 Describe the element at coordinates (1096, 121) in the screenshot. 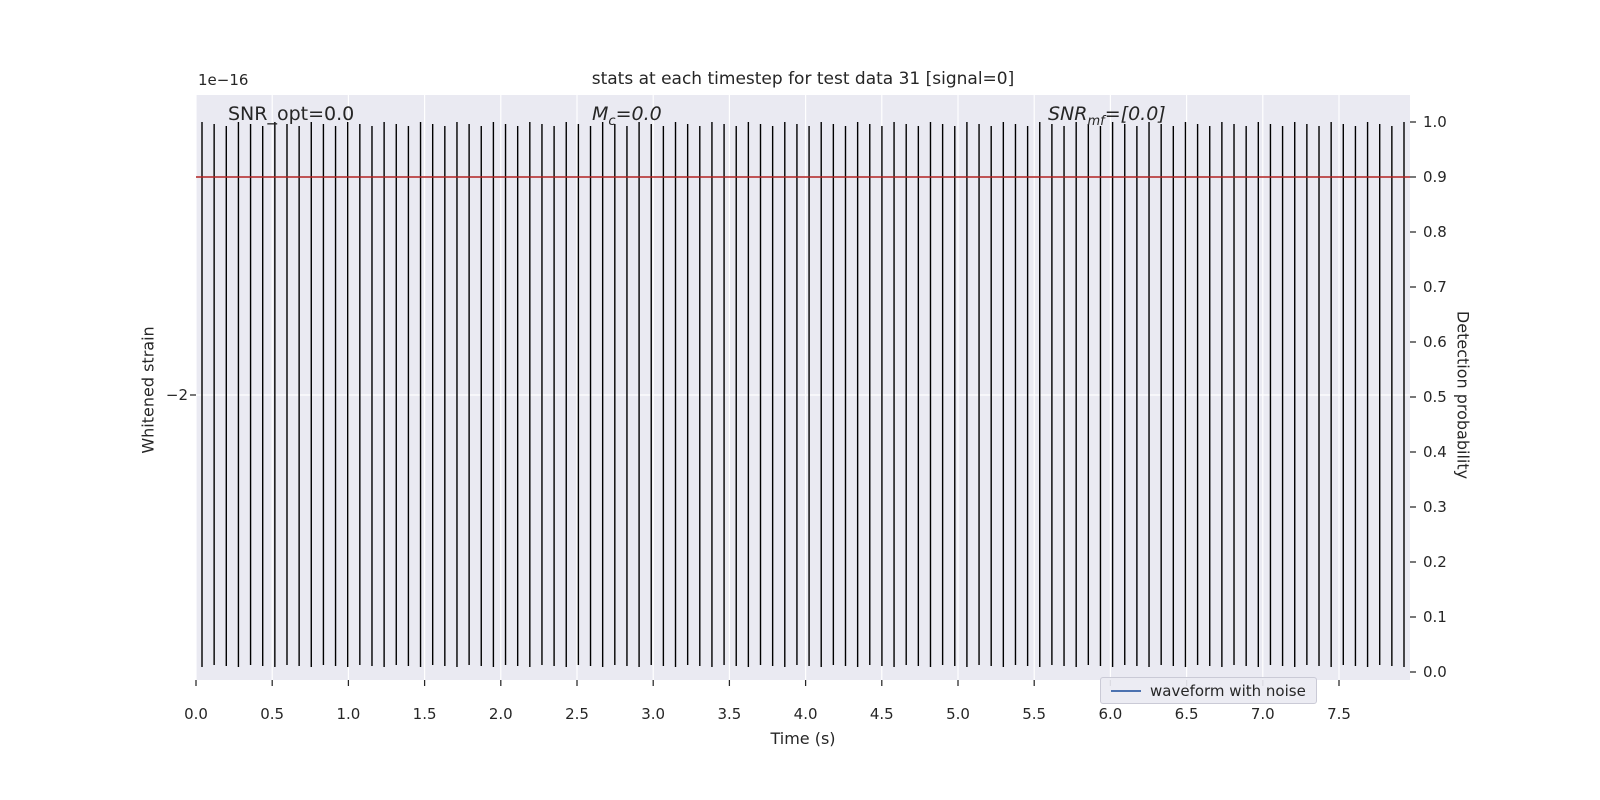

I see `annotation-subscript: mf` at that location.